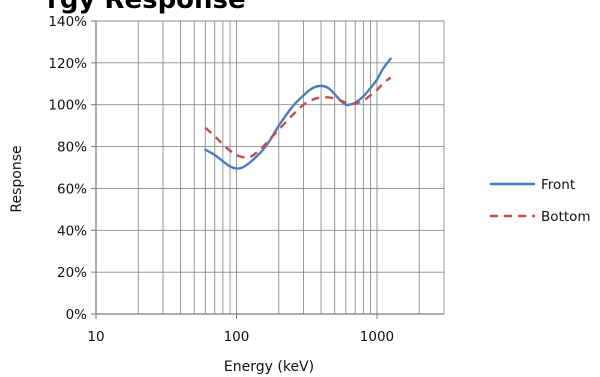 This screenshot has width=600, height=377. I want to click on series-layer, so click(298, 113).